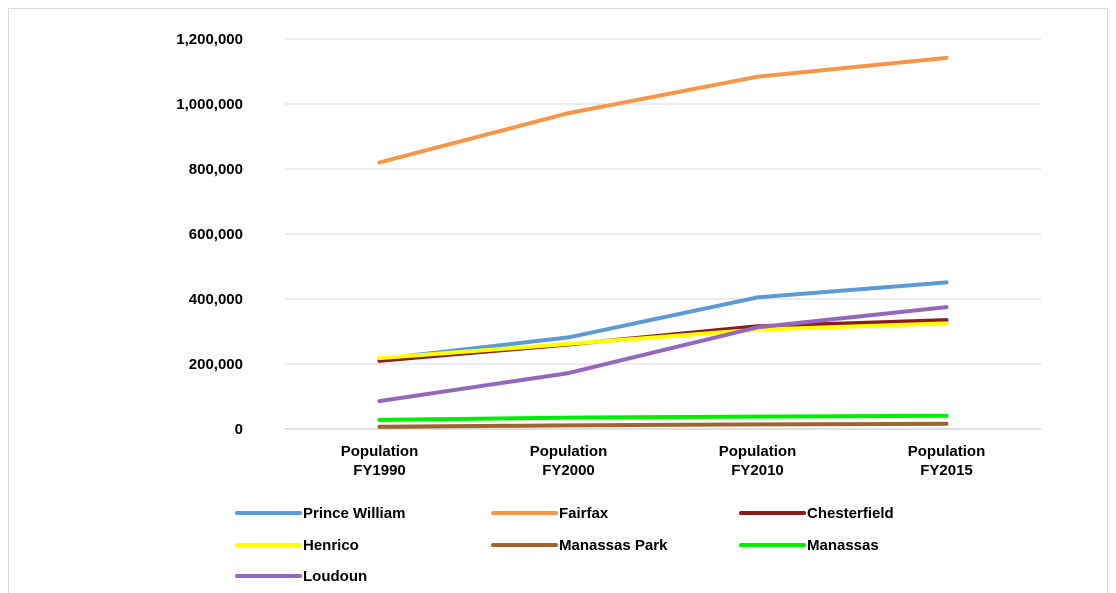  Describe the element at coordinates (209, 104) in the screenshot. I see `y-tick-label: 1,000,000` at that location.